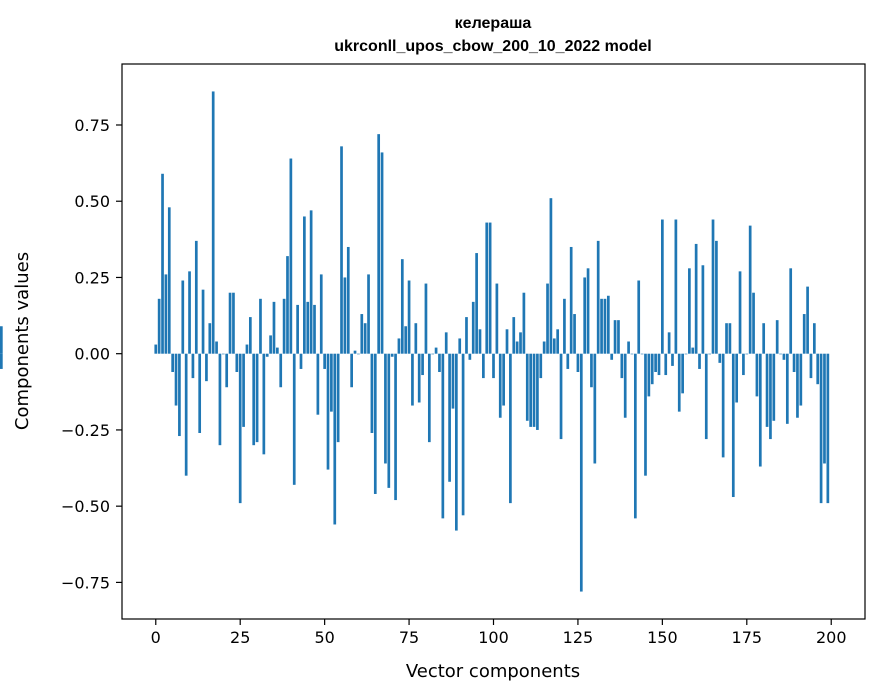 This screenshot has width=880, height=696. What do you see at coordinates (156, 637) in the screenshot?
I see `x-tick-label: 0` at bounding box center [156, 637].